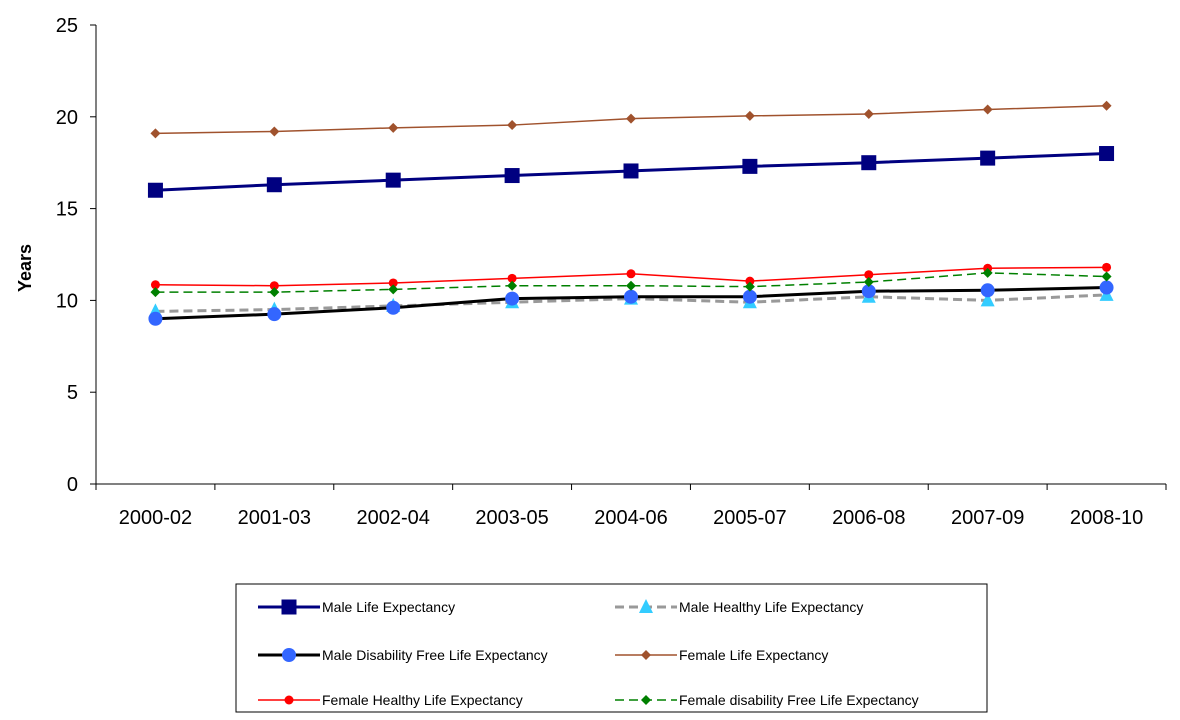 This screenshot has width=1180, height=720. Describe the element at coordinates (753, 655) in the screenshot. I see `legend-label: Female Life Expectancy` at that location.